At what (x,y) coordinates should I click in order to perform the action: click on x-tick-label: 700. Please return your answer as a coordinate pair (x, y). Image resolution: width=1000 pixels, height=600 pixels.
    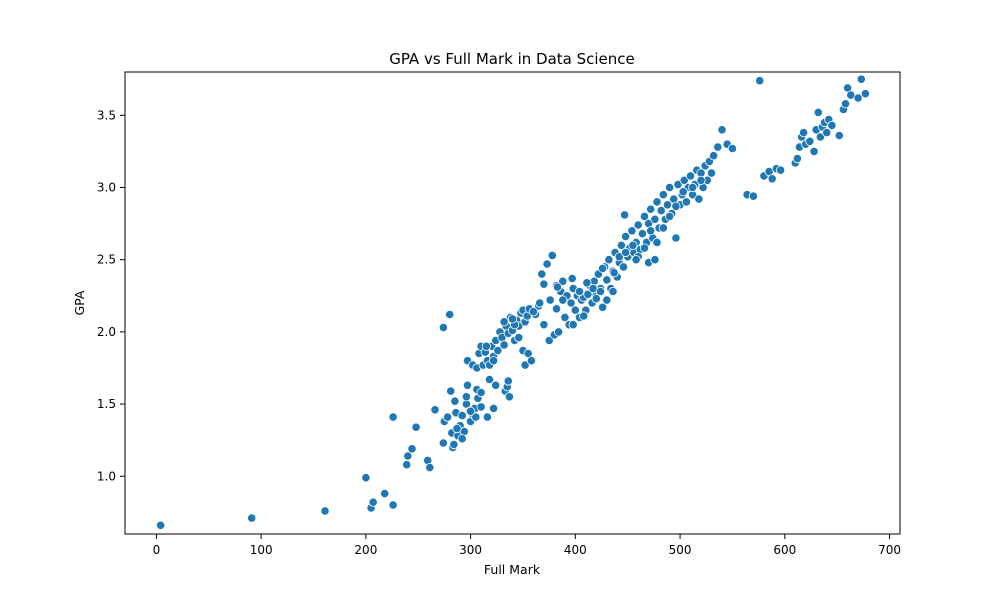
    Looking at the image, I should click on (889, 550).